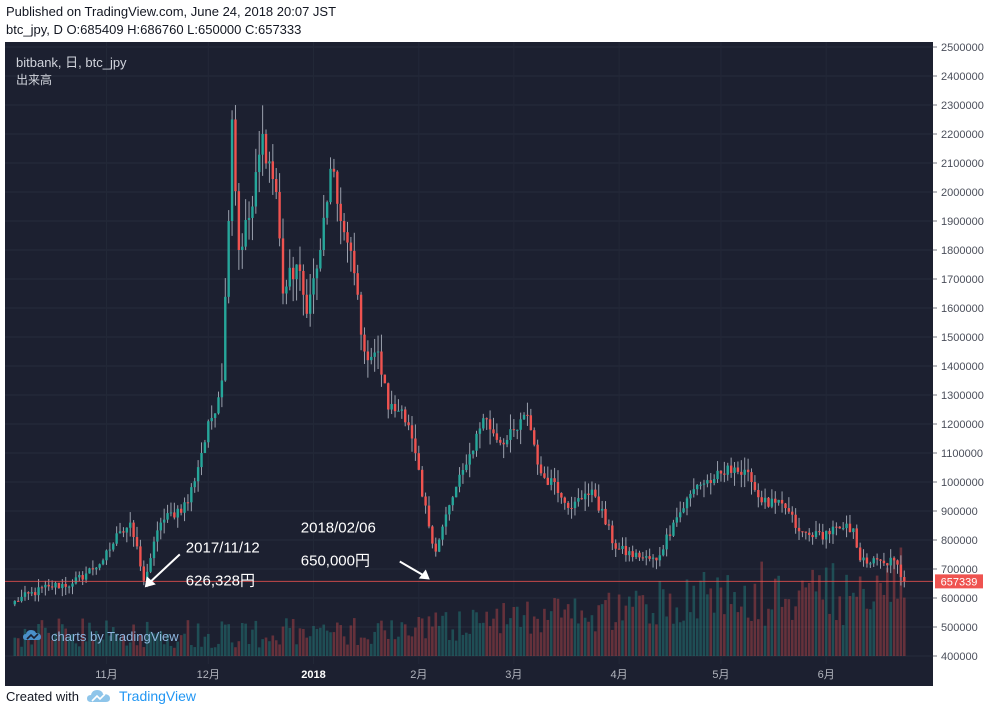 This screenshot has height=715, width=995. Describe the element at coordinates (962, 222) in the screenshot. I see `price-tick-label: 1900000` at that location.